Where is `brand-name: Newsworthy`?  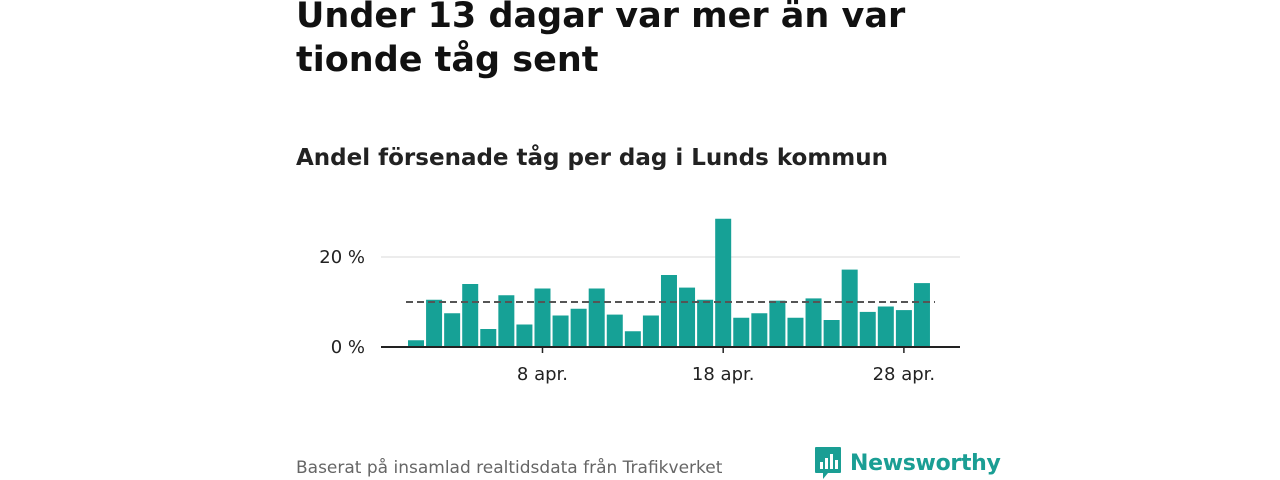 brand-name: Newsworthy is located at coordinates (925, 463).